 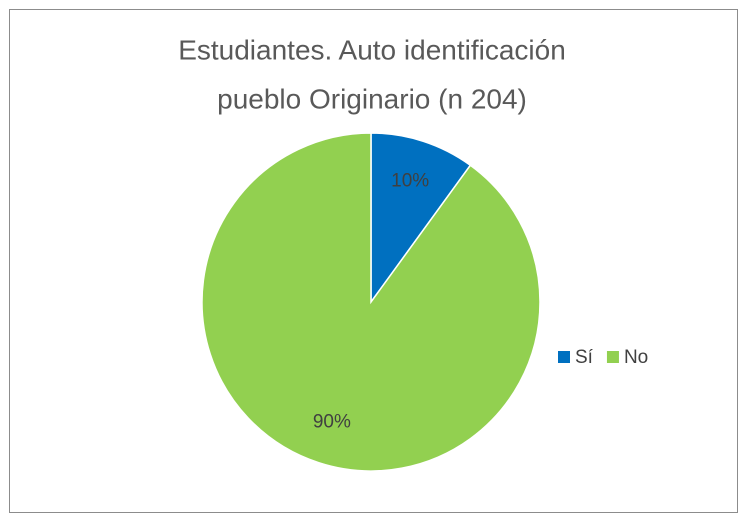 What do you see at coordinates (332, 422) in the screenshot?
I see `data-label: 90%` at bounding box center [332, 422].